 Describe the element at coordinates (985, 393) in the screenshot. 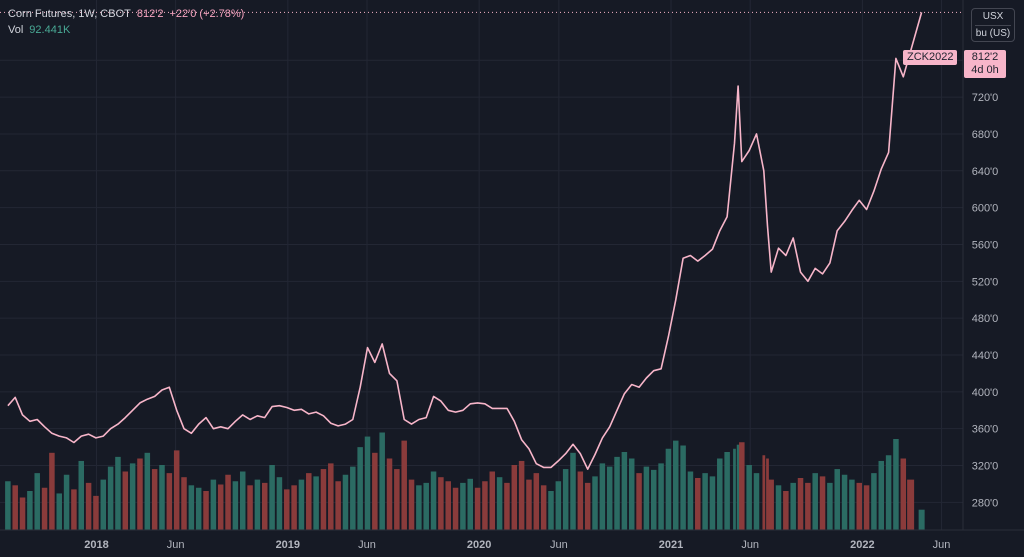

I see `y-tick-label: 400'0` at that location.